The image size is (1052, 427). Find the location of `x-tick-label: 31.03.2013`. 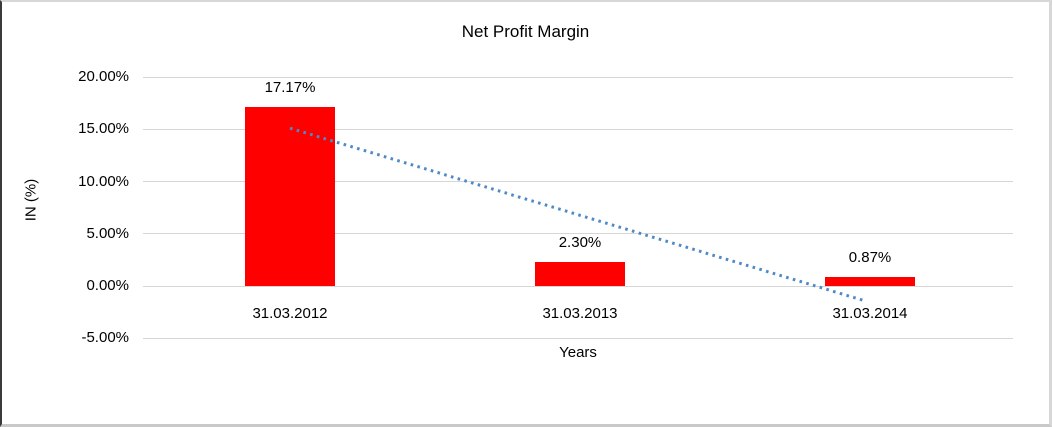

x-tick-label: 31.03.2013 is located at coordinates (580, 313).